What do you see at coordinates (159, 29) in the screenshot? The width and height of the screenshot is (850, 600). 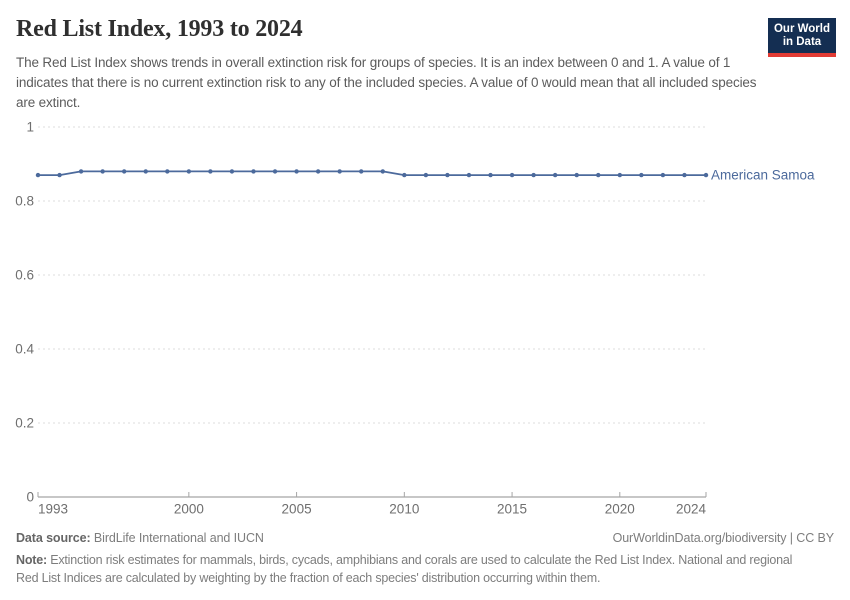 I see `page-title: Red List Index, 1993 to 2024` at bounding box center [159, 29].